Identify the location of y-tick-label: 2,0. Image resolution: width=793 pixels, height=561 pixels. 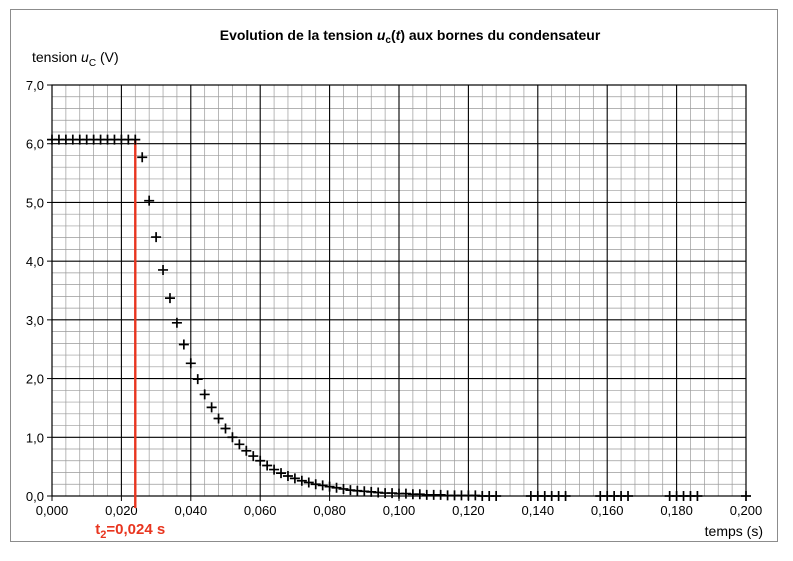
(35, 379).